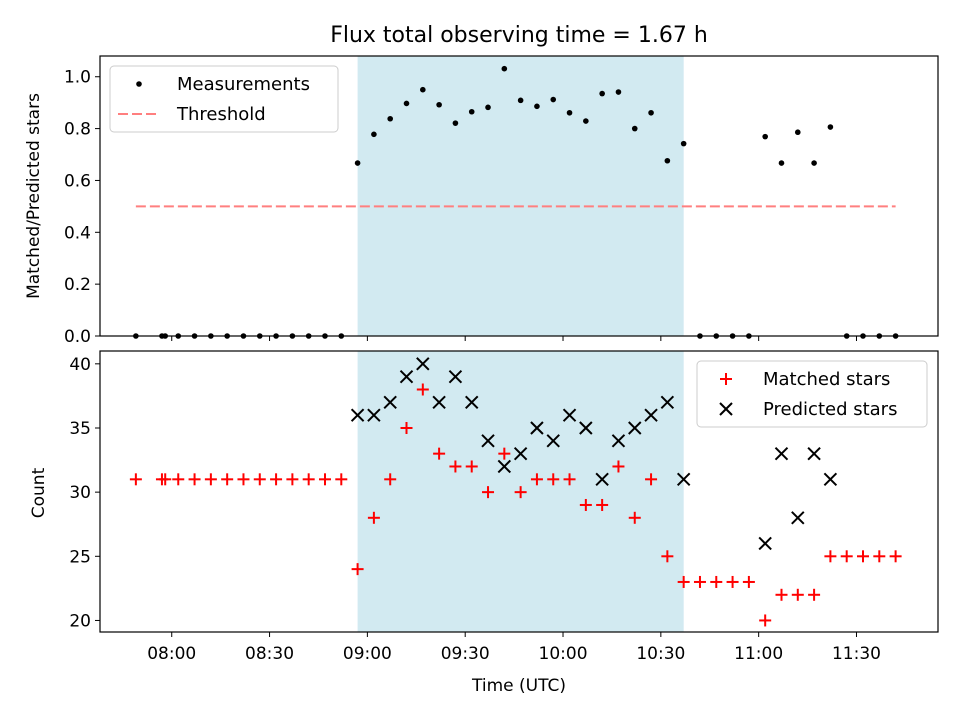 Image resolution: width=960 pixels, height=720 pixels. Describe the element at coordinates (269, 654) in the screenshot. I see `xtick-label: 08:30` at that location.